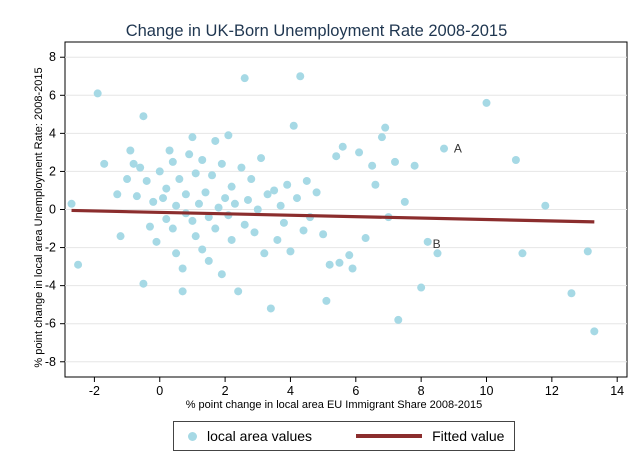 This screenshot has height=466, width=633. Describe the element at coordinates (487, 391) in the screenshot. I see `x-tick-label: 10` at that location.